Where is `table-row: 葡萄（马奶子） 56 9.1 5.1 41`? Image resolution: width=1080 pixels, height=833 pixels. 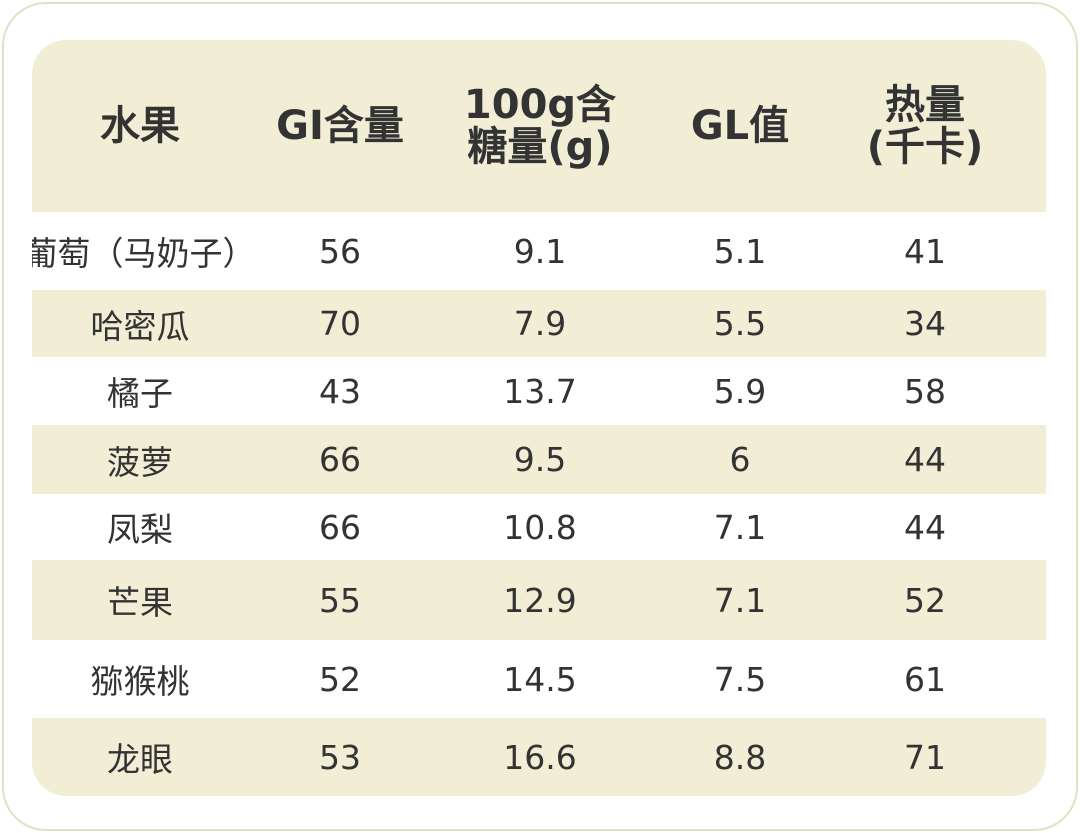
table-row: 葡萄（马奶子） 56 9.1 5.1 41 is located at coordinates (539, 251).